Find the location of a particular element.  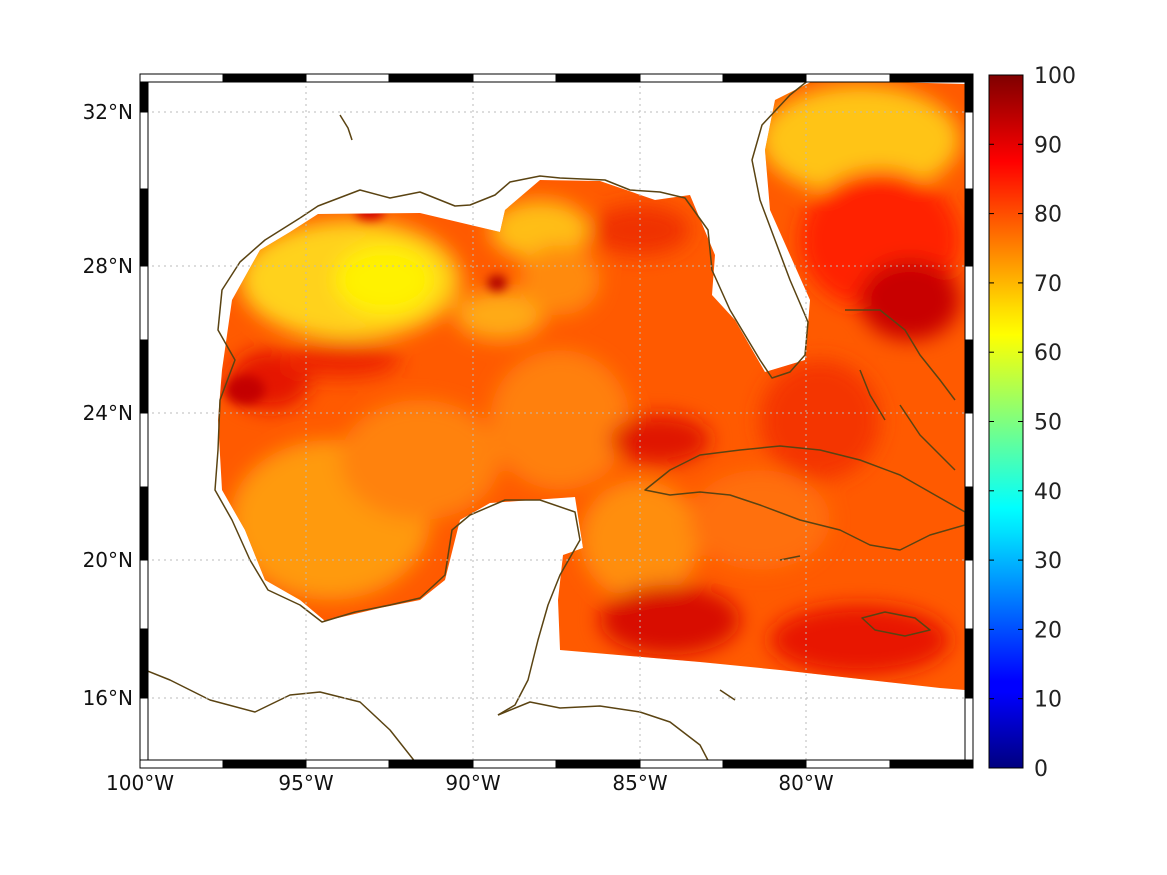

colorbar-gradient is located at coordinates (1006, 421).